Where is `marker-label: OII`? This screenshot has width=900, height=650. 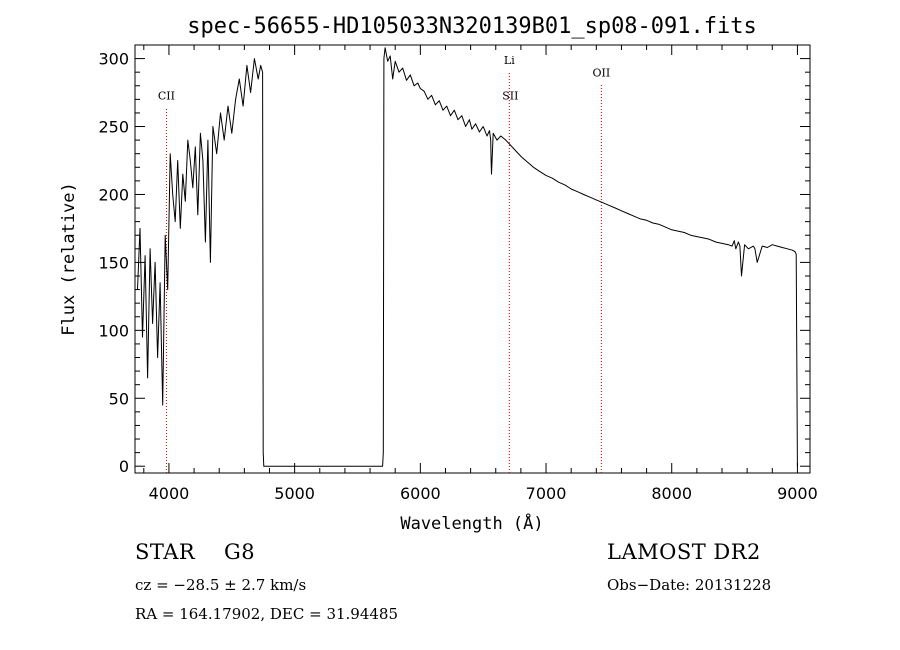
marker-label: OII is located at coordinates (601, 72).